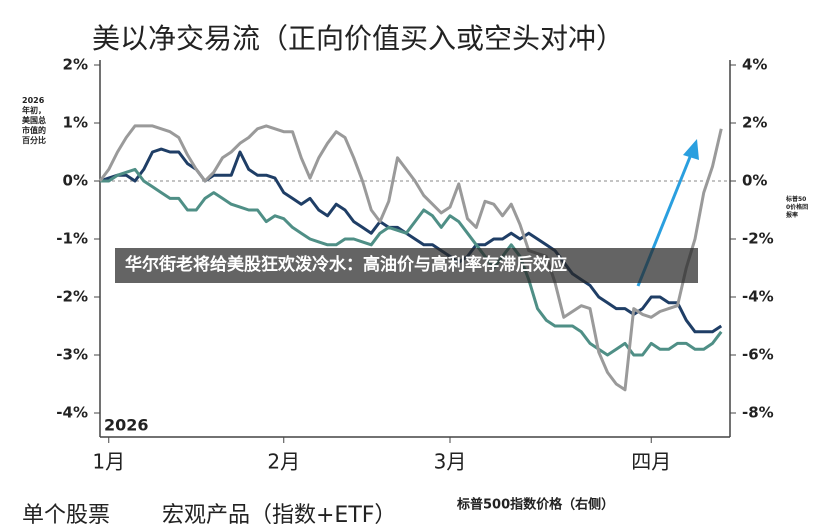 The width and height of the screenshot is (815, 532). I want to click on y-tick-label: 1%, so click(75, 123).